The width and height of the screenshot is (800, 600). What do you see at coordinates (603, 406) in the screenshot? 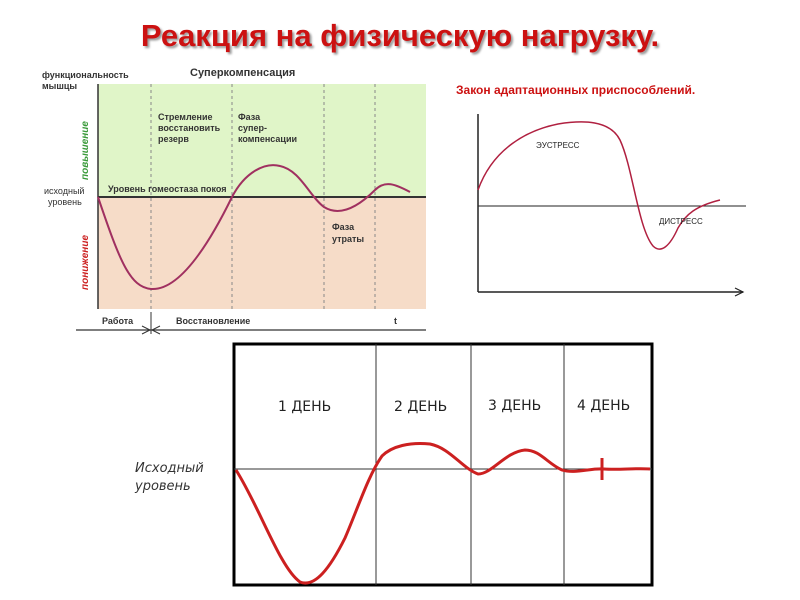
I see `day-4-label: 4 ДЕНЬ` at bounding box center [603, 406].